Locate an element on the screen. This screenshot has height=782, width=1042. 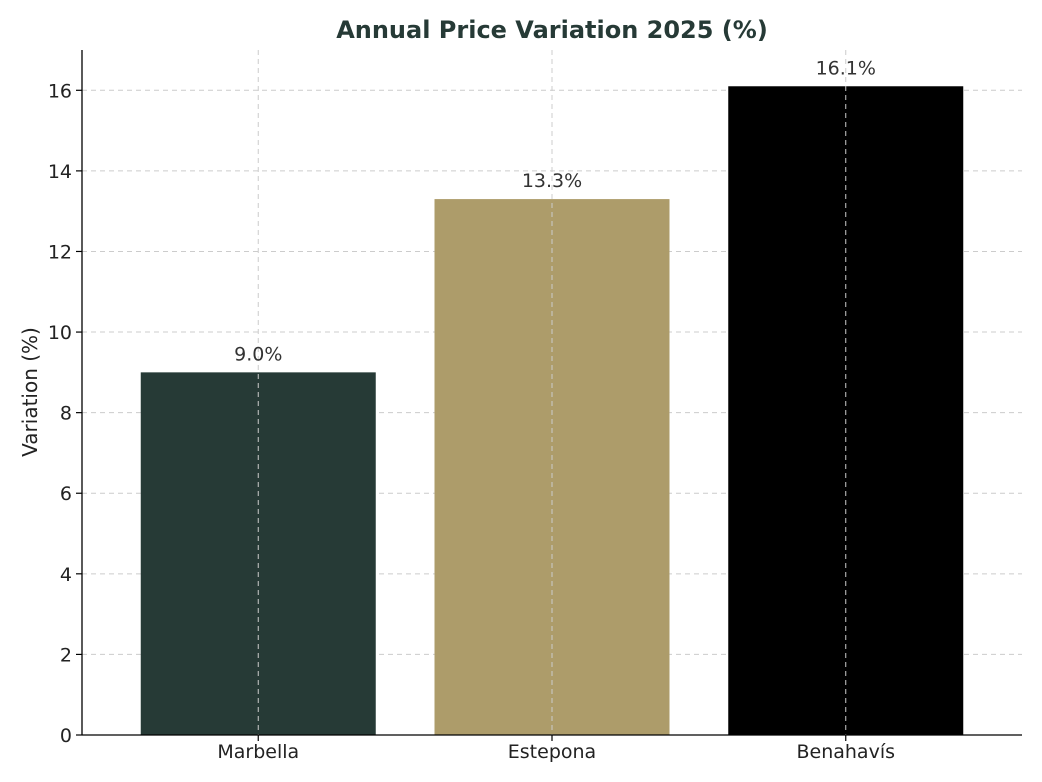
y-tick-label-6: 6 is located at coordinates (66, 494).